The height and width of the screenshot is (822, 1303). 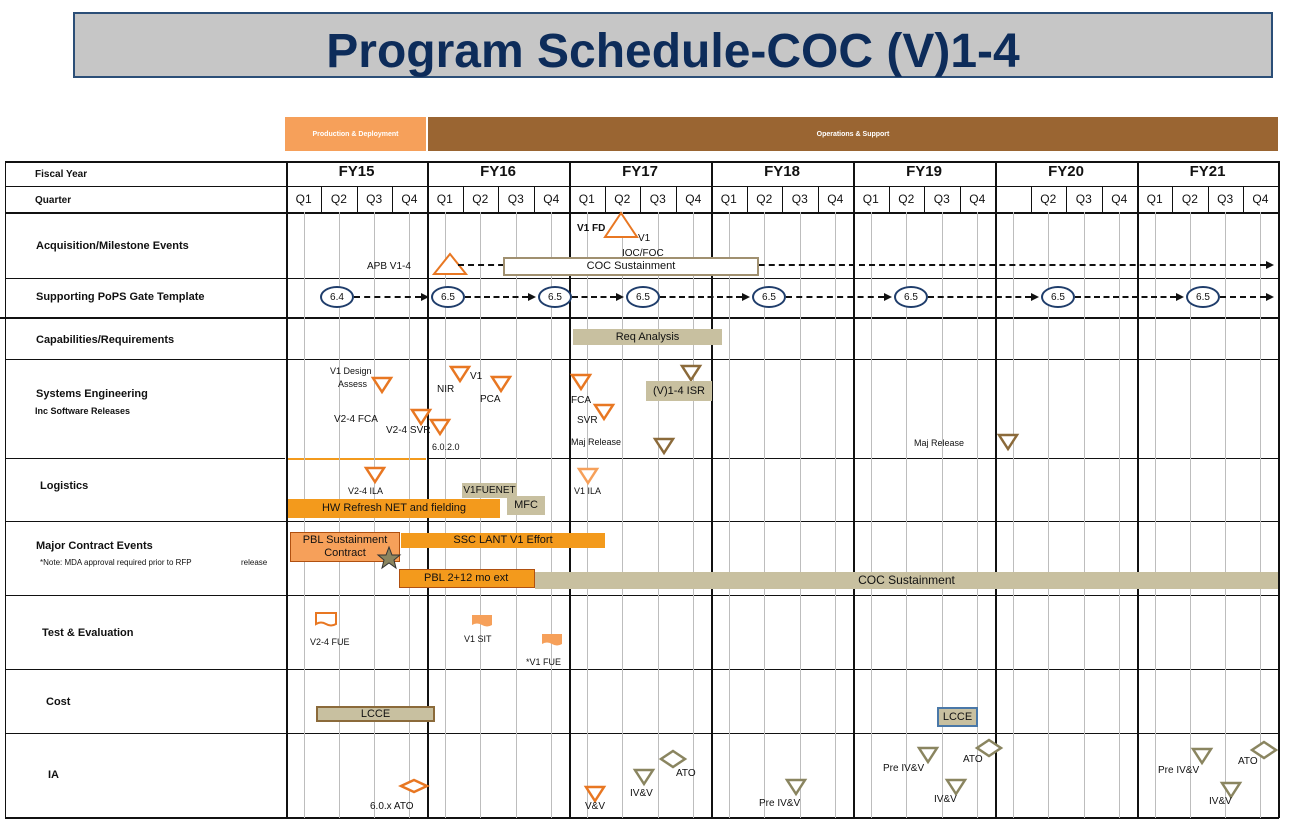 I want to click on v1-design-label-2: Assess, so click(x=353, y=384).